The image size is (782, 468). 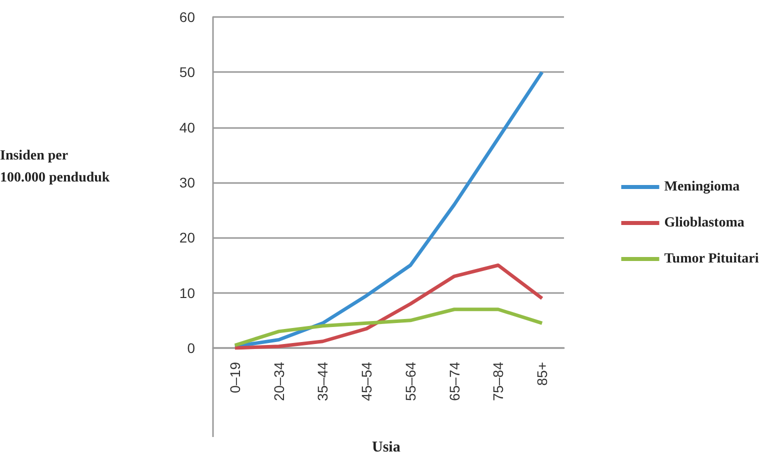 What do you see at coordinates (704, 223) in the screenshot?
I see `legend-label: Glioblastoma` at bounding box center [704, 223].